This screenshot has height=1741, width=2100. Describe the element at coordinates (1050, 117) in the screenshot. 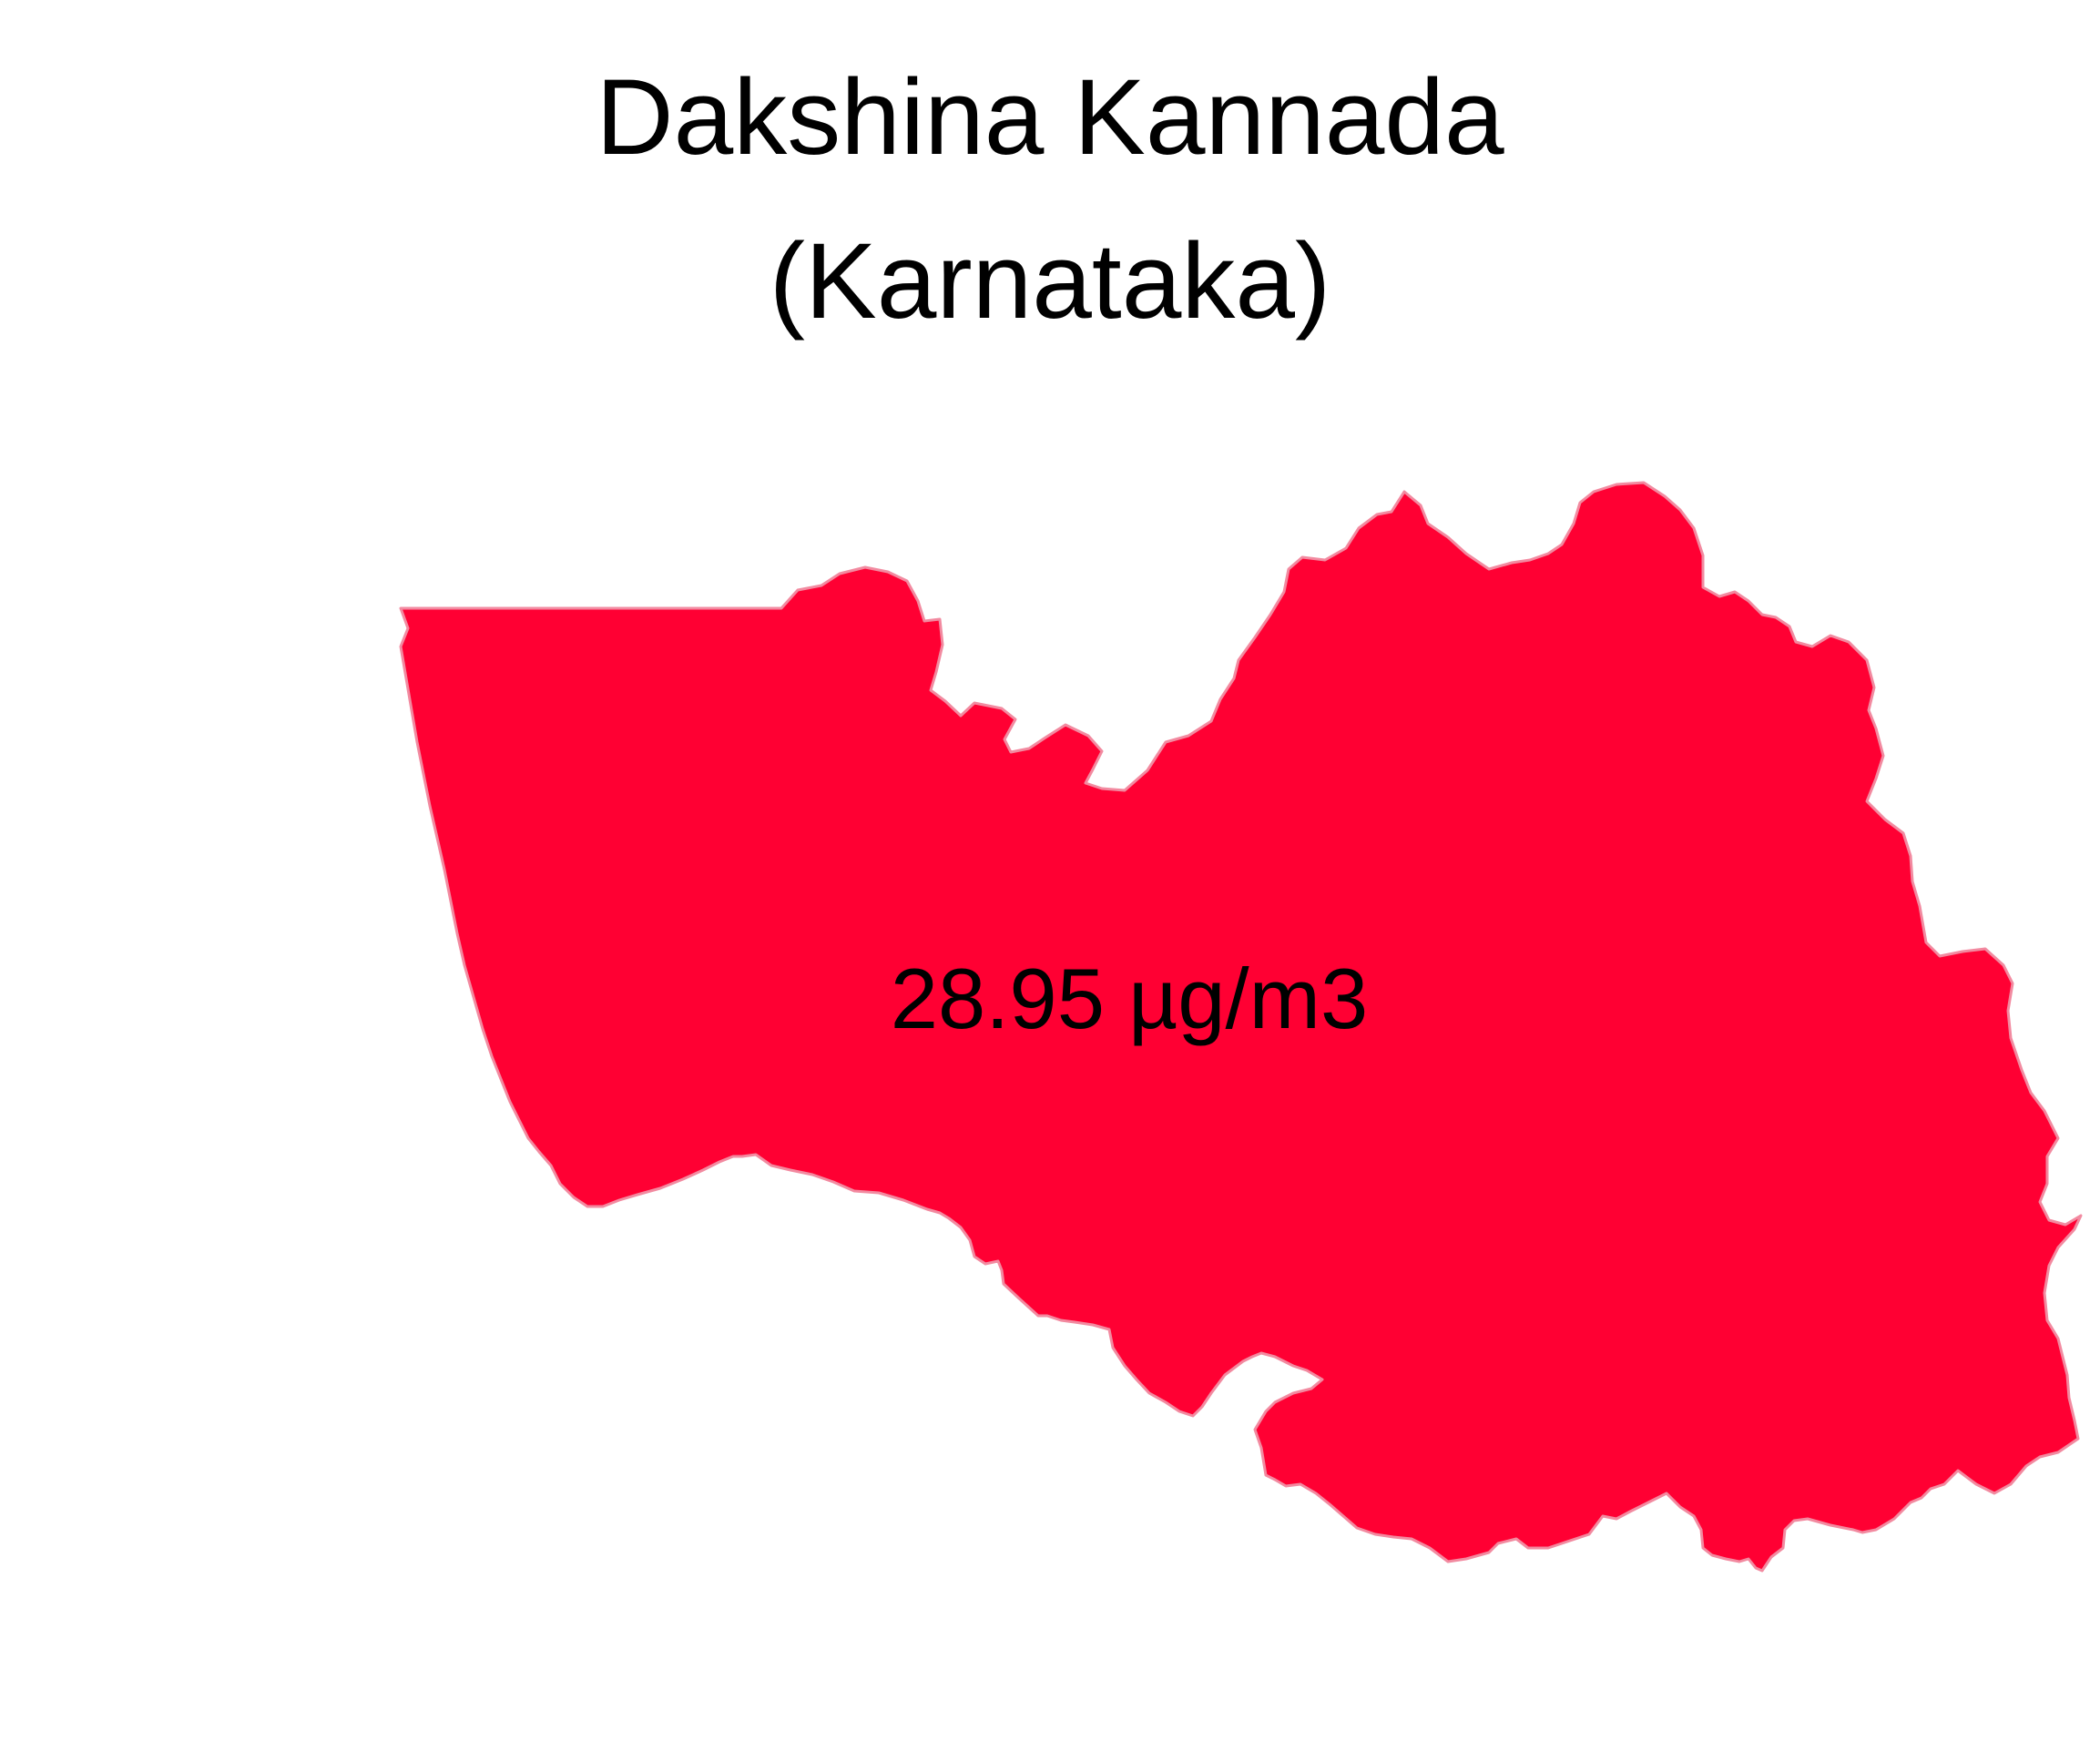

I see `map-title-line-1: Dakshina Kannada` at that location.